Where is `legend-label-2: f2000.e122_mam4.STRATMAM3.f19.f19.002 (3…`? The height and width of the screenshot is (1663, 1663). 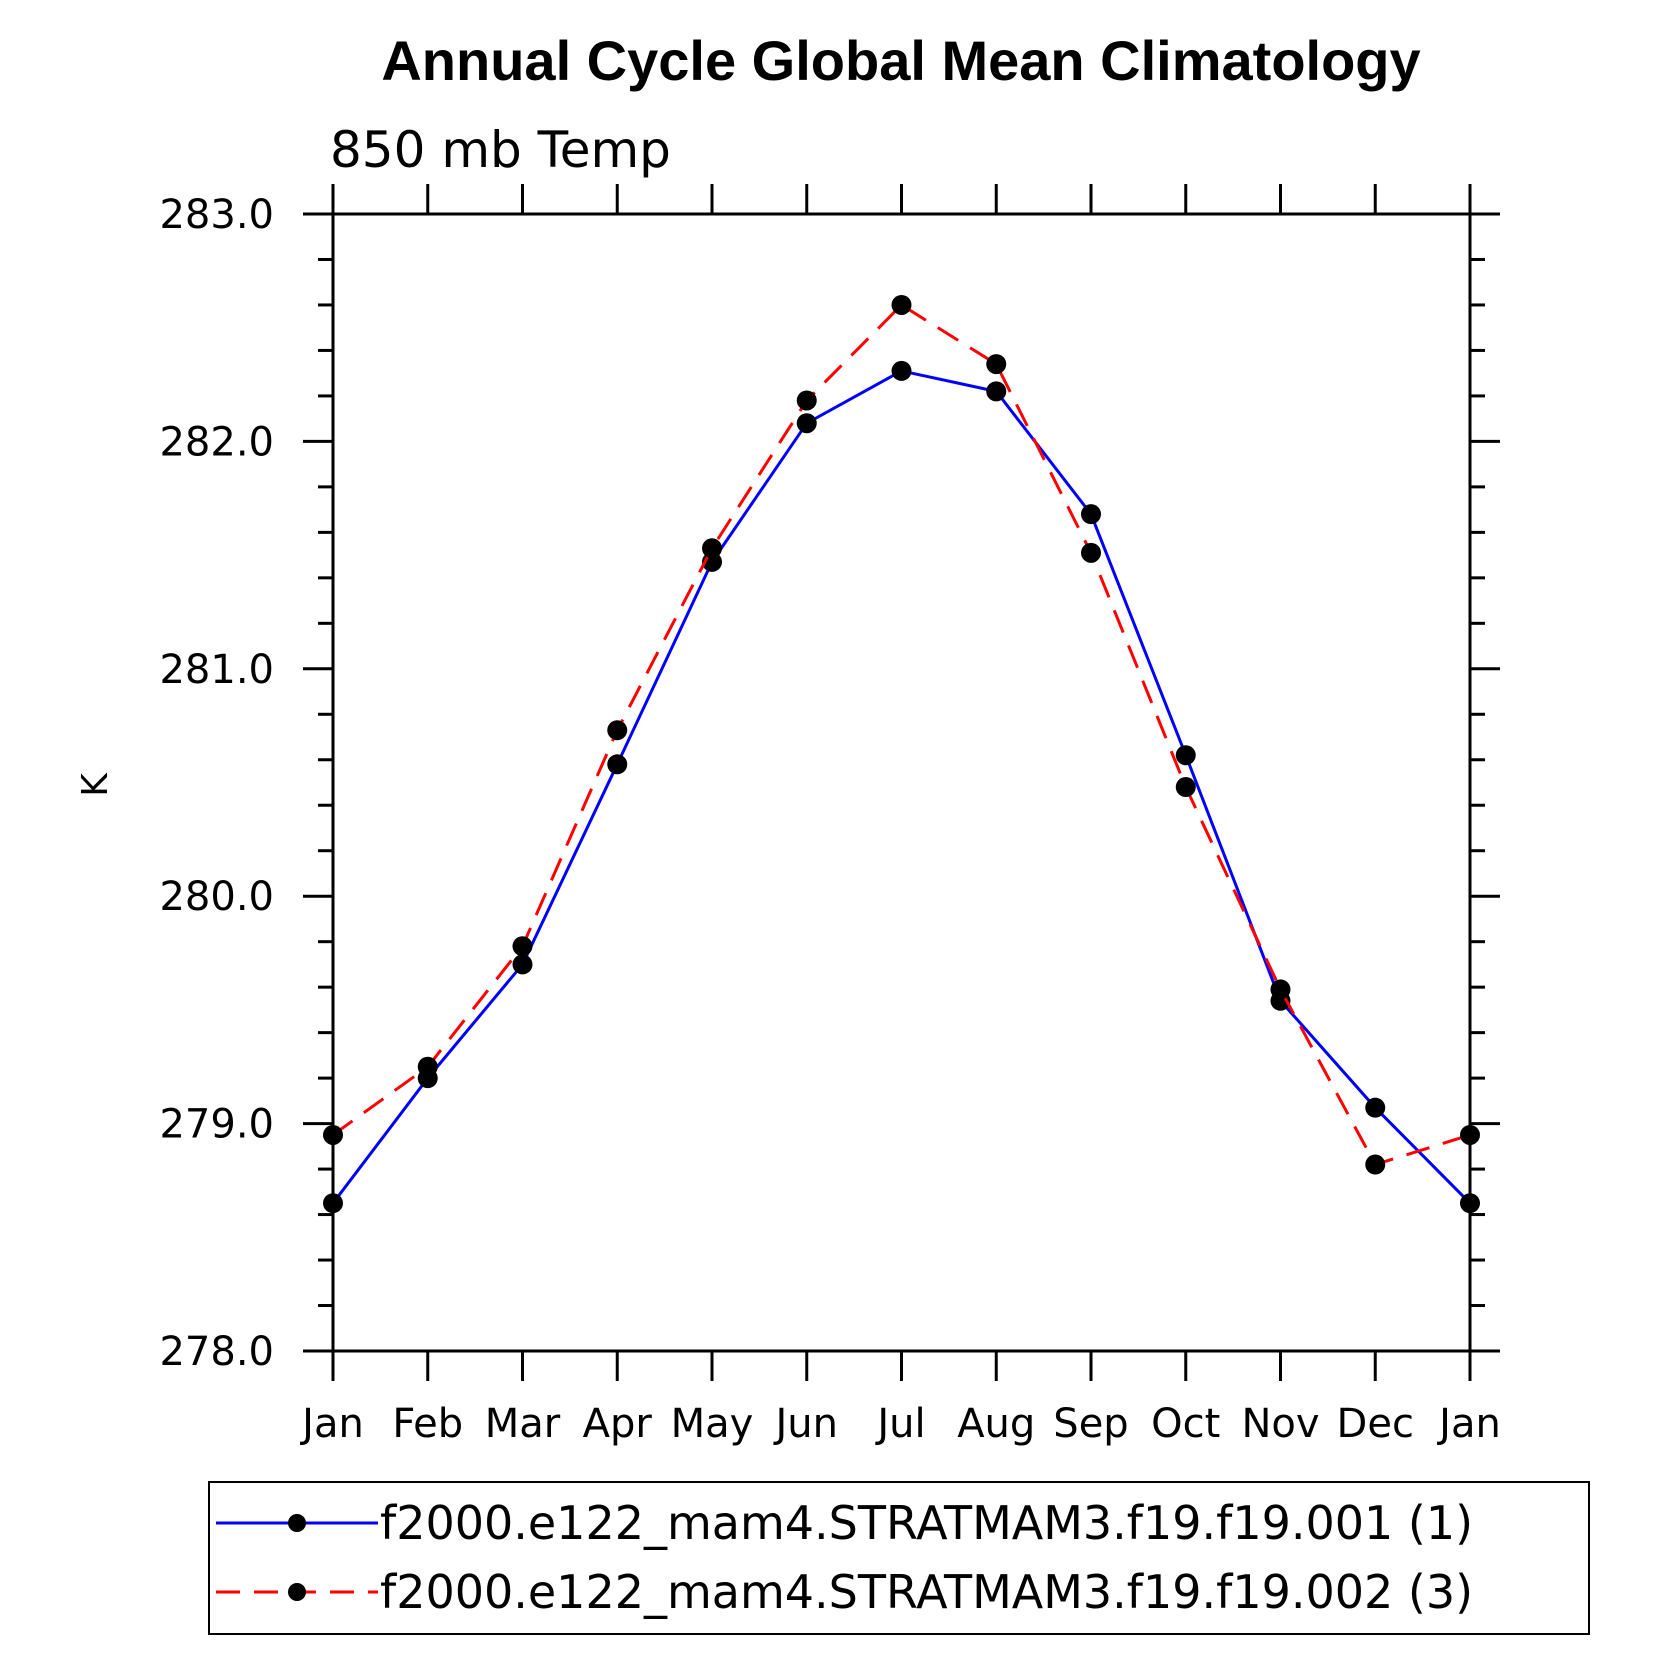
legend-label-2: f2000.e122_mam4.STRATMAM3.f19.f19.002 (3… is located at coordinates (926, 1592).